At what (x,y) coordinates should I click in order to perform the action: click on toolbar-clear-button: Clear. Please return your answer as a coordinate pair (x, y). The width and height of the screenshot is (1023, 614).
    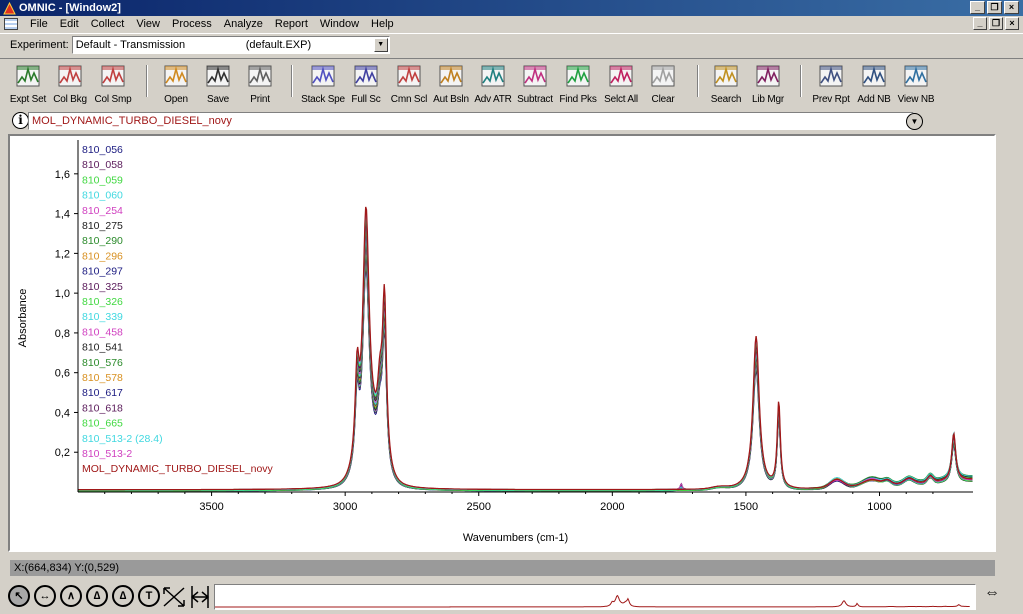
    Looking at the image, I should click on (663, 84).